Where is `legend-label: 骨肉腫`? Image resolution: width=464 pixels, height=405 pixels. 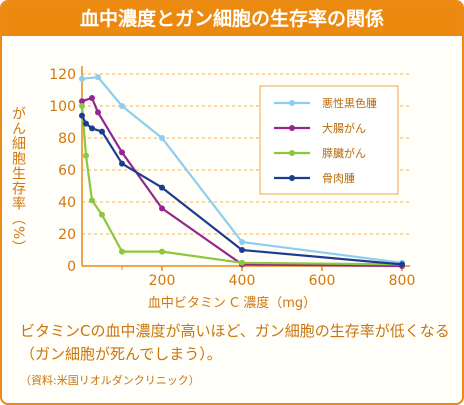
legend-label: 骨肉腫 is located at coordinates (338, 178).